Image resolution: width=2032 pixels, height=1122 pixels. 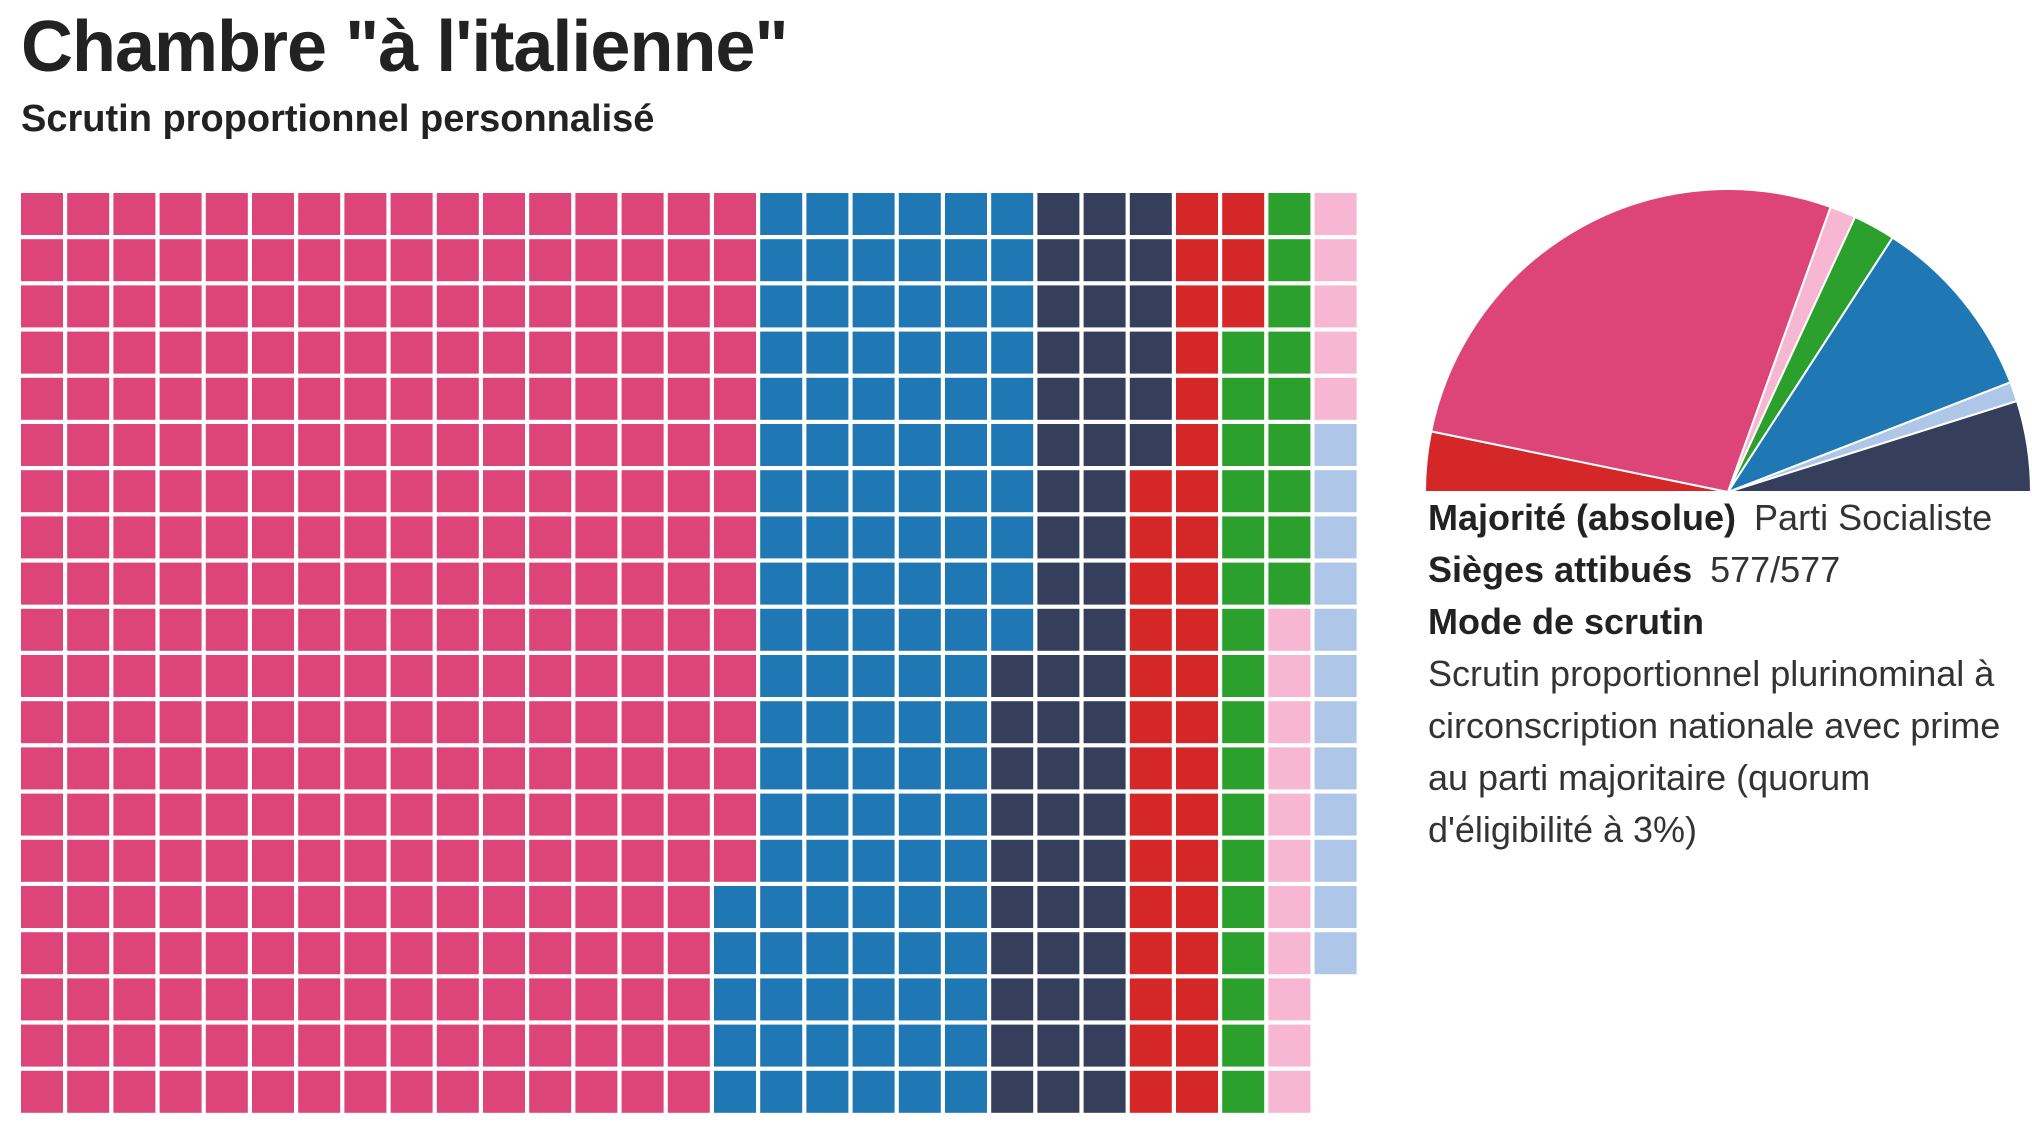 What do you see at coordinates (1582, 517) in the screenshot?
I see `majority-label: Majorité (absolue)` at bounding box center [1582, 517].